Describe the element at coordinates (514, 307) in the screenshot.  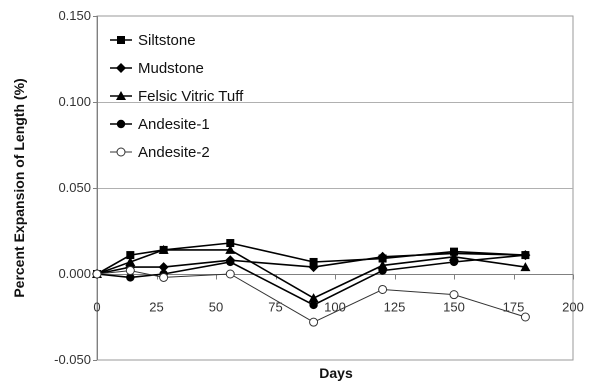
I see `x-tick-label: 175` at that location.